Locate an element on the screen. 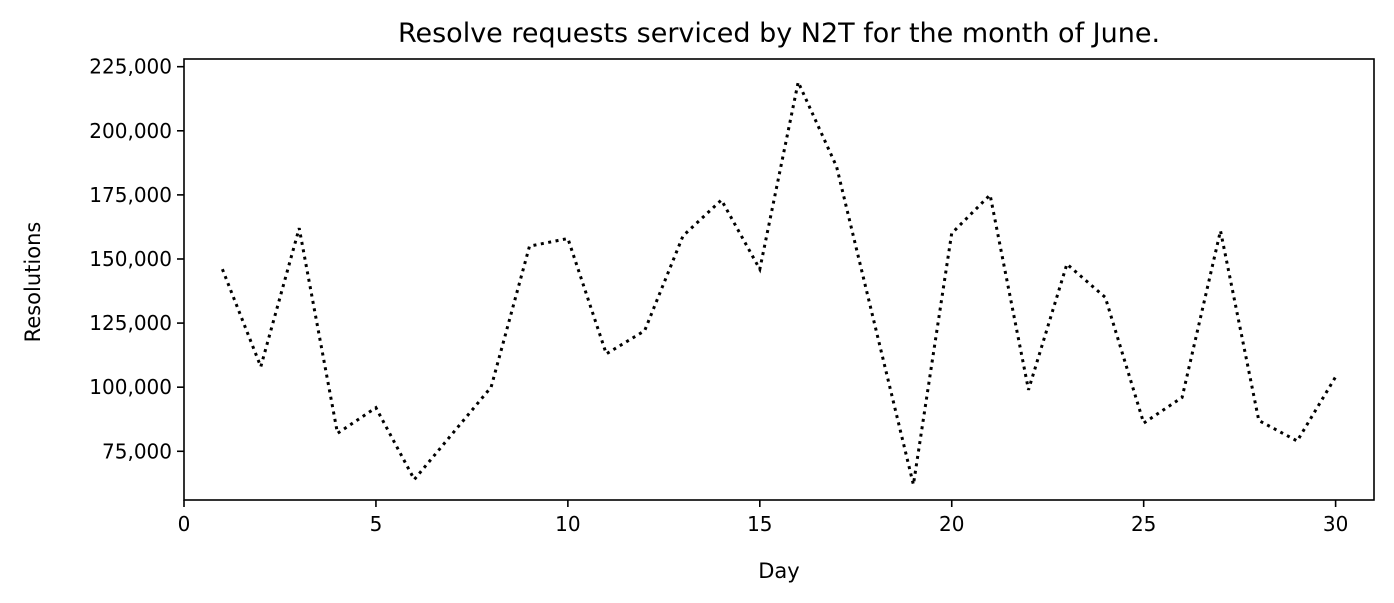 The width and height of the screenshot is (1394, 603). y-tick-label: 225,000 is located at coordinates (130, 67).